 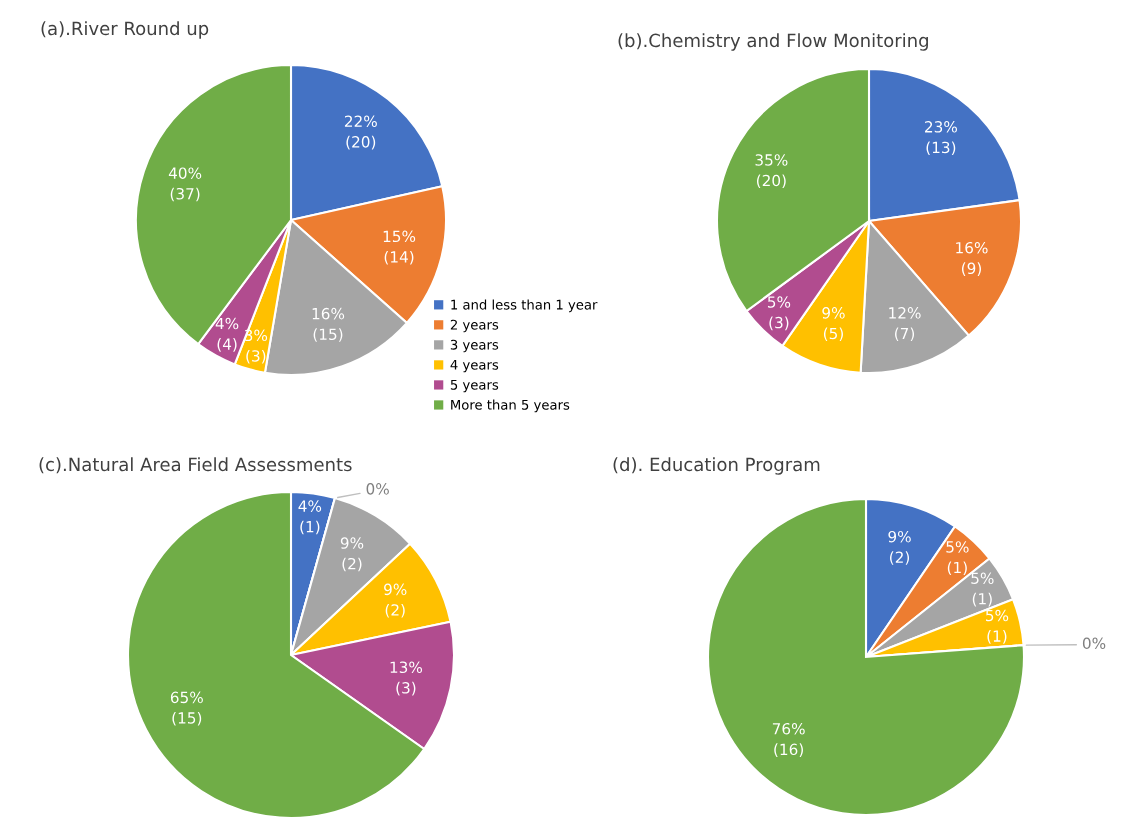 What do you see at coordinates (227, 334) in the screenshot?
I see `data-label: 4% (4)` at bounding box center [227, 334].